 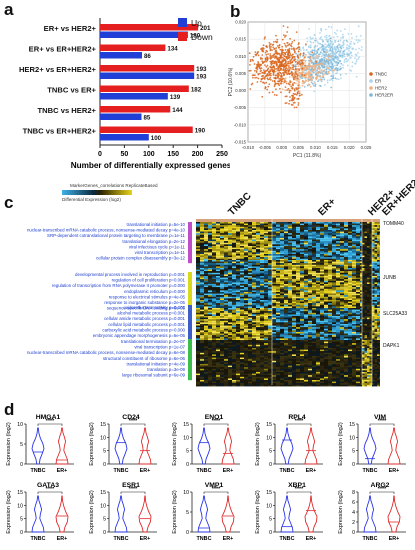 I want to click on bar-down, so click(x=149, y=27).